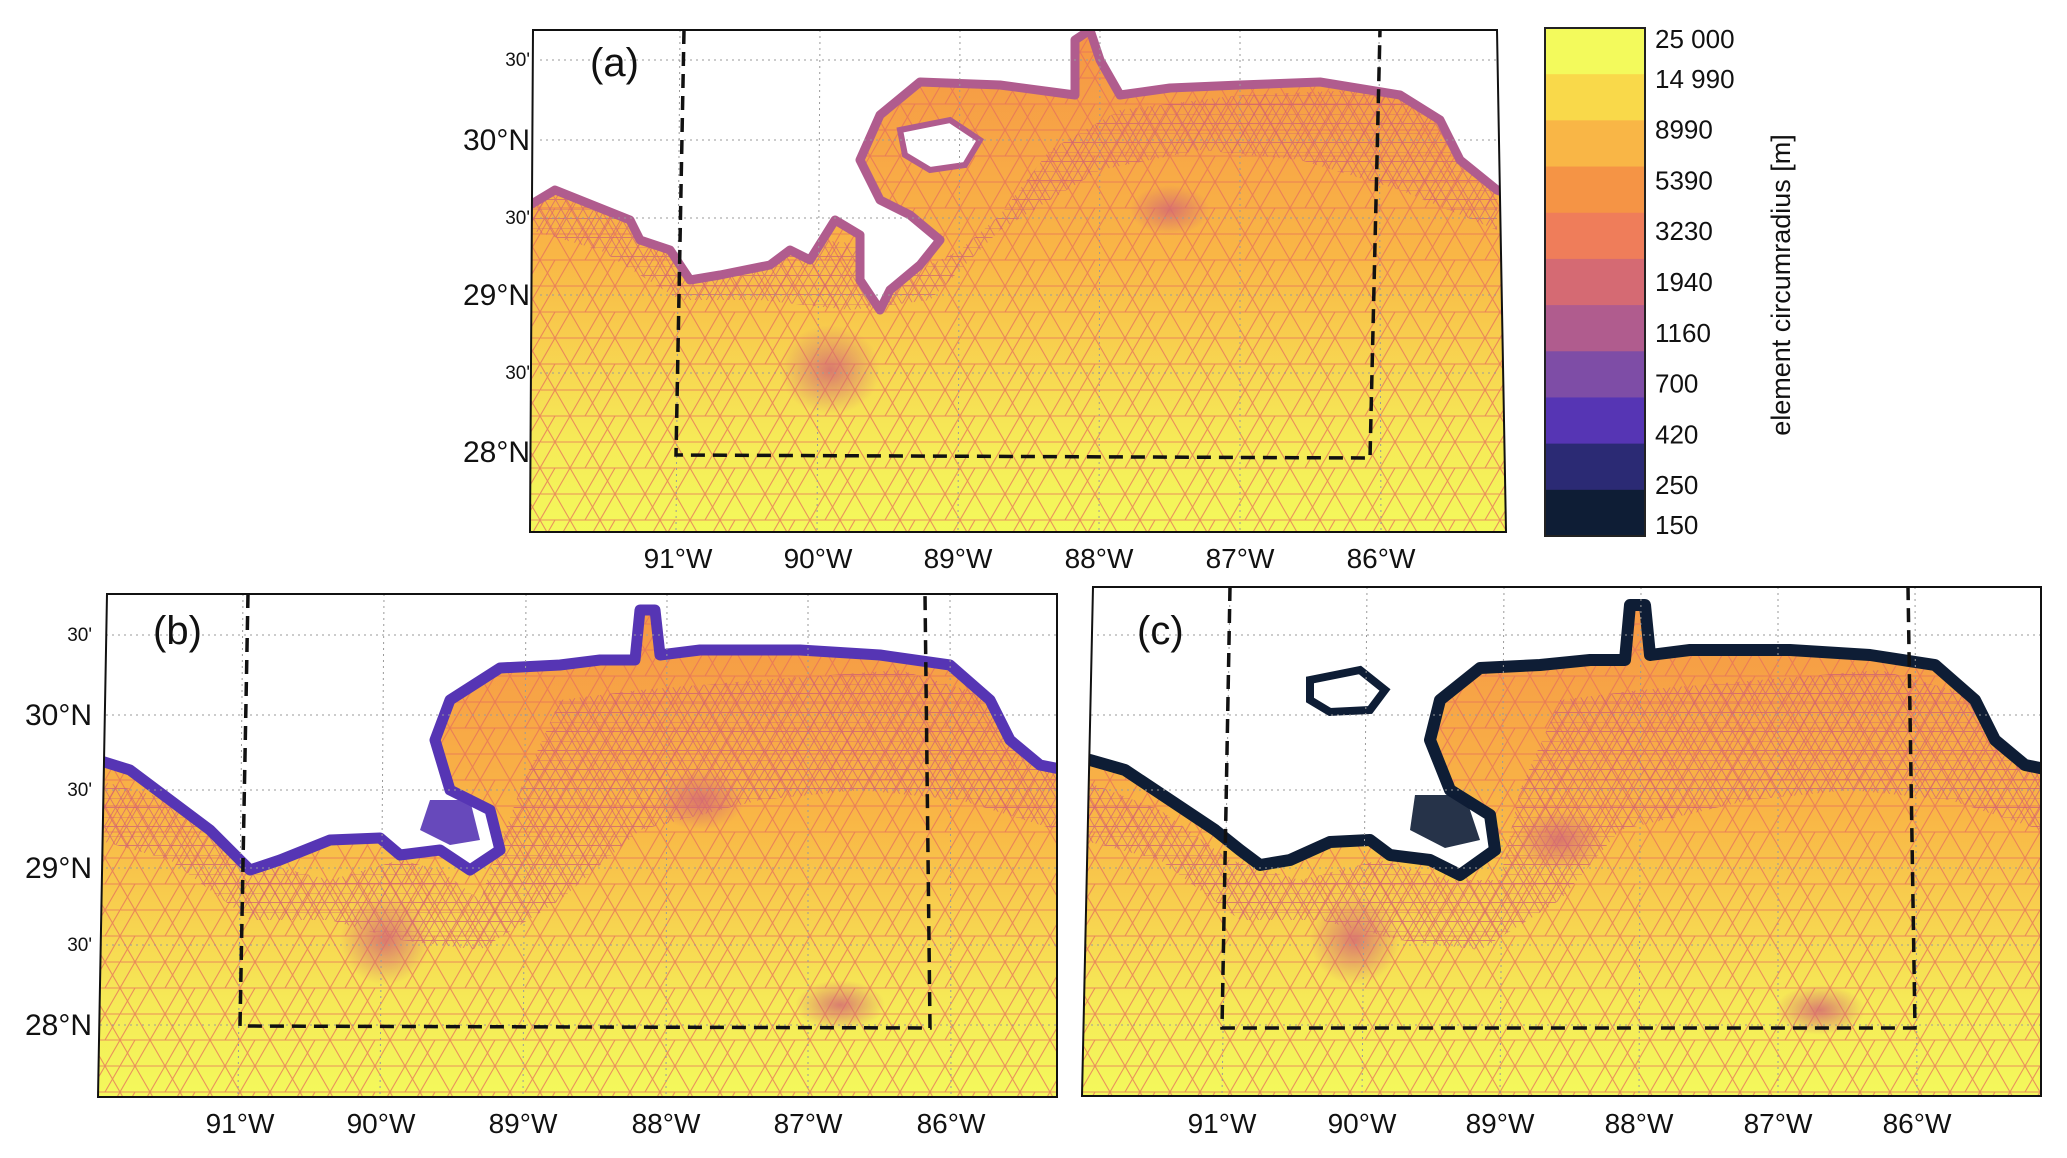 The image size is (2067, 1158). I want to click on lat-label-minor-b2: 30', so click(79, 790).